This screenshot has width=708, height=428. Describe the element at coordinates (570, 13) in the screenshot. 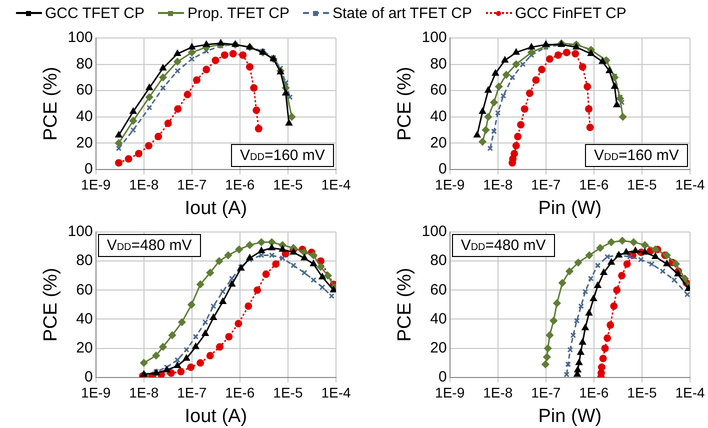

I see `legend-label: GCC FinFET CP` at that location.